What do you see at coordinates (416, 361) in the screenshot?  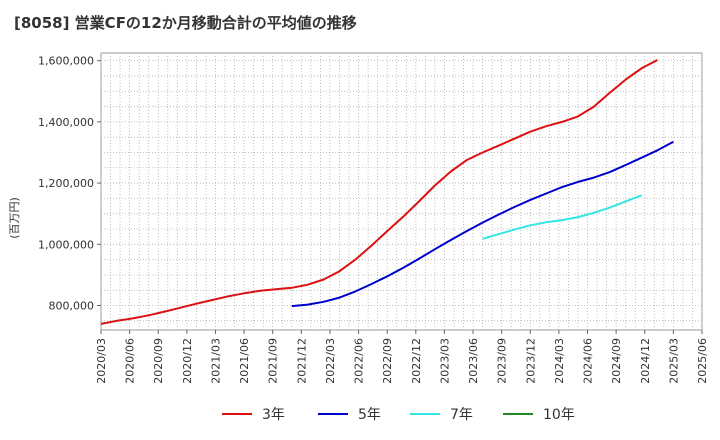 I see `x-tick-label: 2022/12` at bounding box center [416, 361].